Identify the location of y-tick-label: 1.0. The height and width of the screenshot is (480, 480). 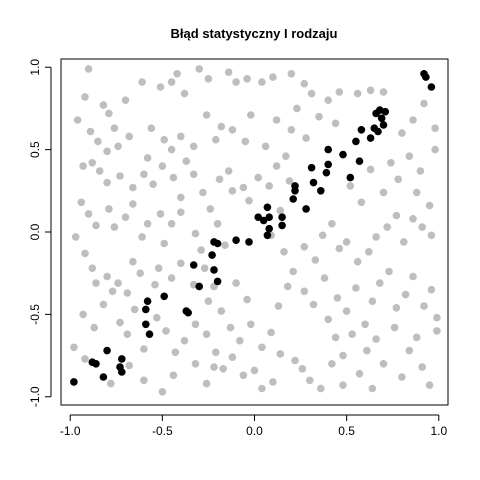
(35, 67).